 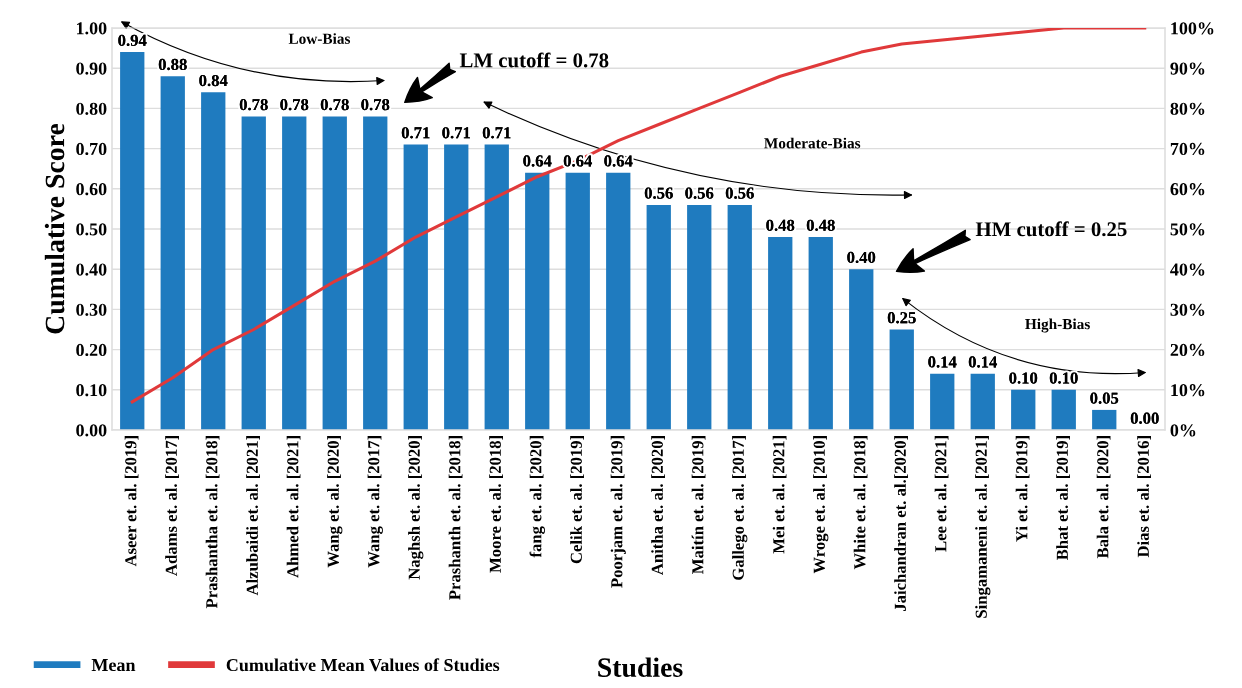 I want to click on x-tick-label: Mei et. al. [2021], so click(x=779, y=495).